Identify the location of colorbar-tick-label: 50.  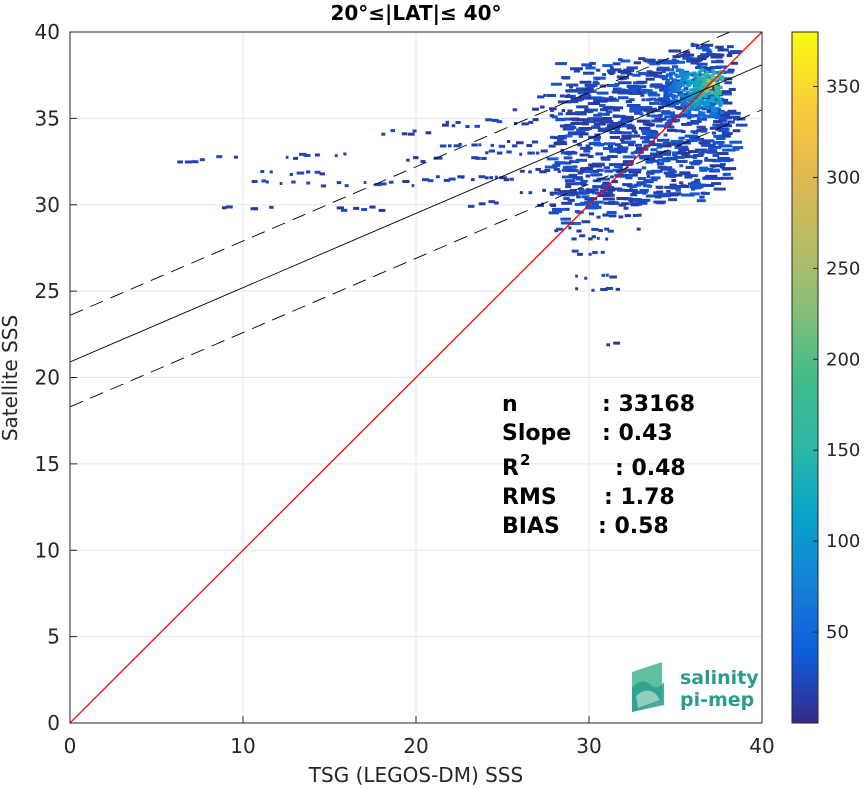
(837, 632).